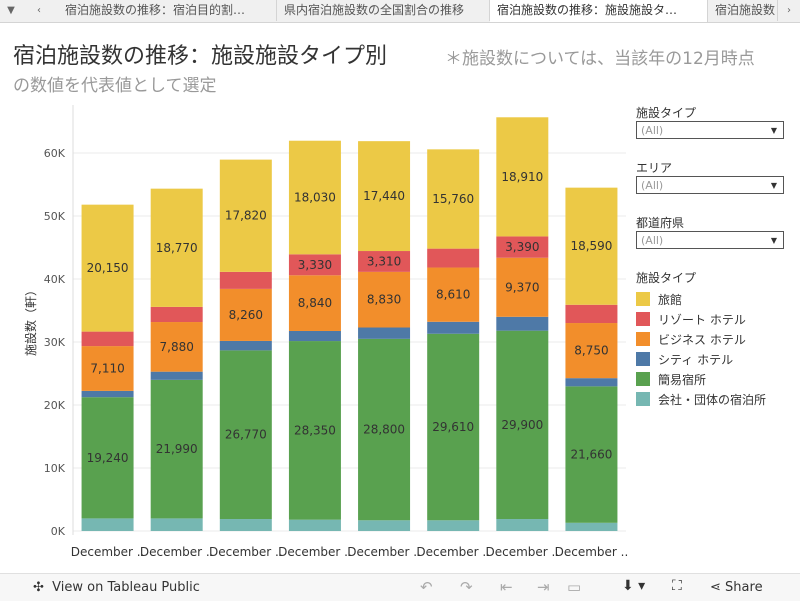 This screenshot has width=800, height=601. I want to click on tab-2: 県内宿泊施設数の全国割合の推移, so click(383, 10).